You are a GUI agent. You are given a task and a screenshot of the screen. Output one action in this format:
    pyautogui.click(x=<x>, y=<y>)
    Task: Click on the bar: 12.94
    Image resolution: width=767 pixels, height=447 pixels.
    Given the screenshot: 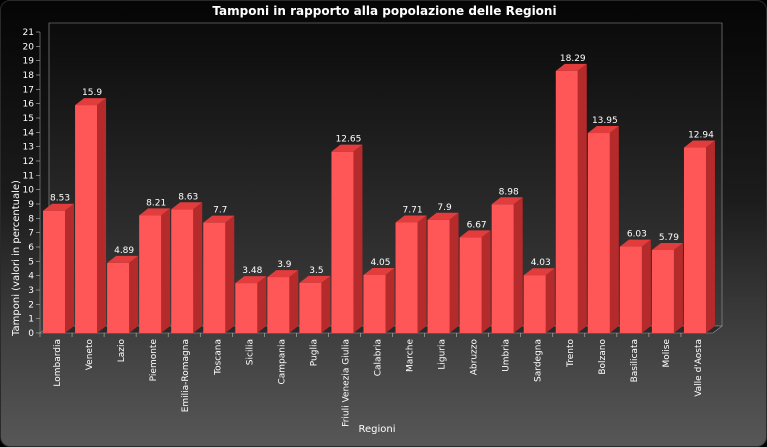 What is the action you would take?
    pyautogui.click(x=699, y=232)
    